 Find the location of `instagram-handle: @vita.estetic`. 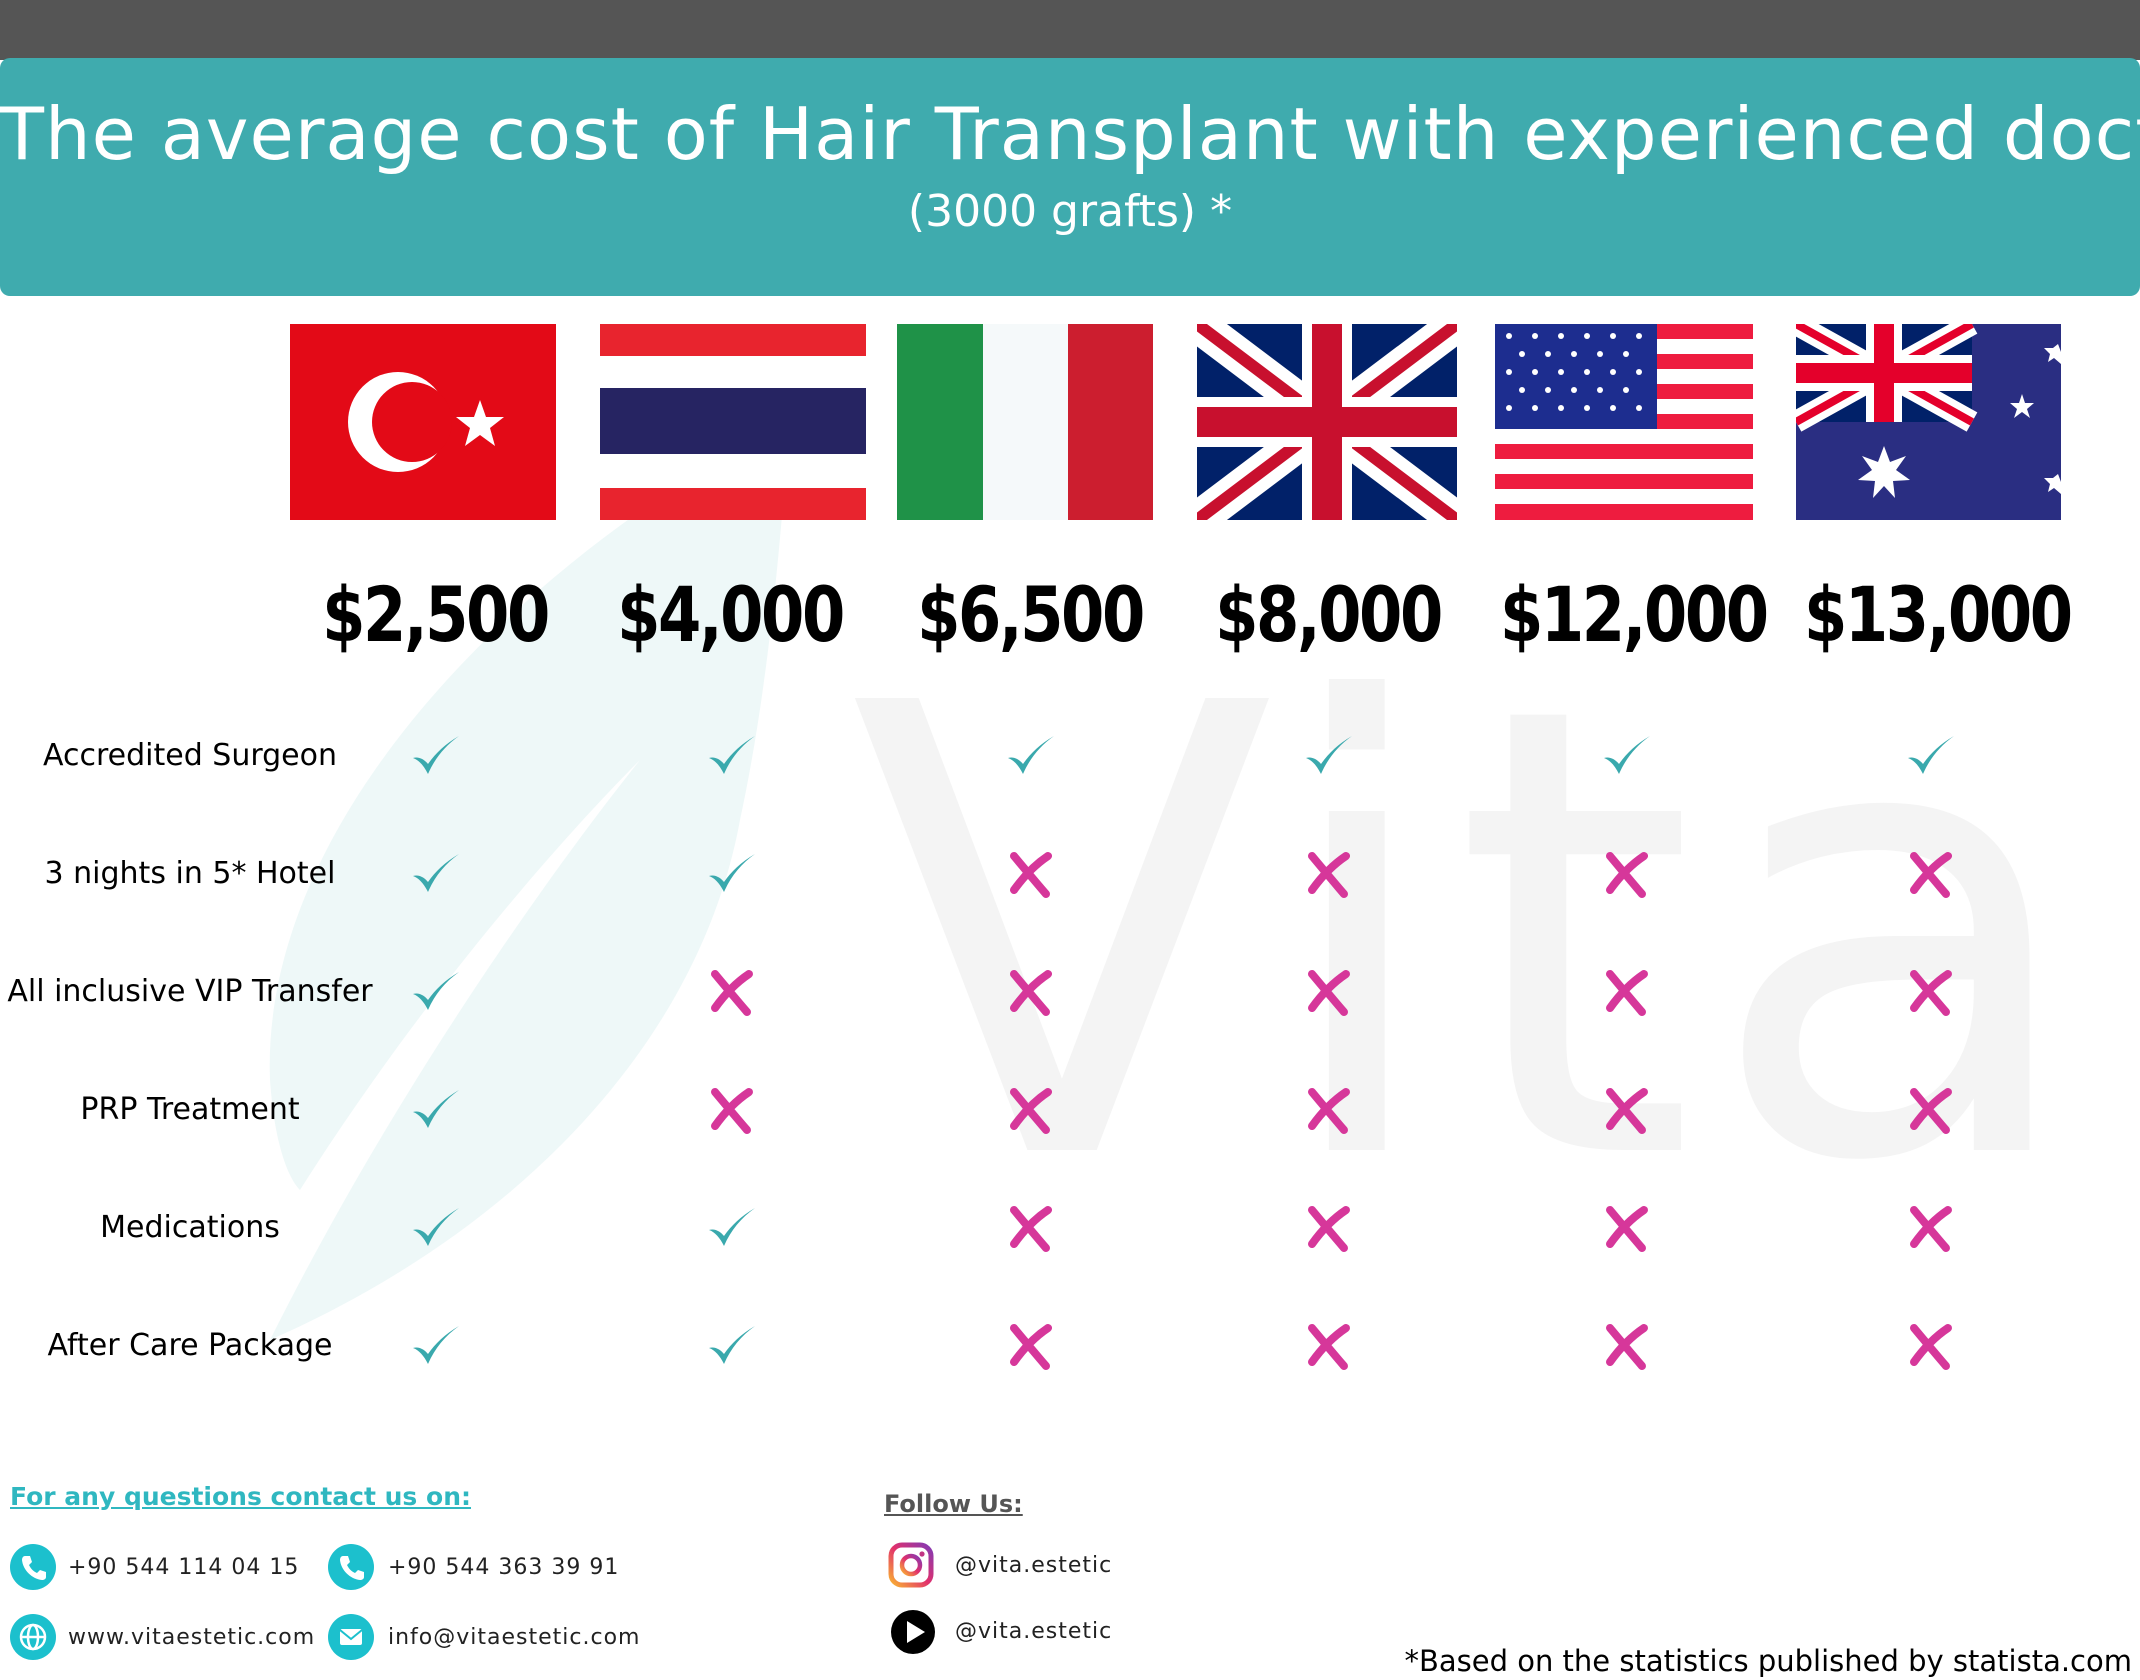

instagram-handle: @vita.estetic is located at coordinates (1034, 1565).